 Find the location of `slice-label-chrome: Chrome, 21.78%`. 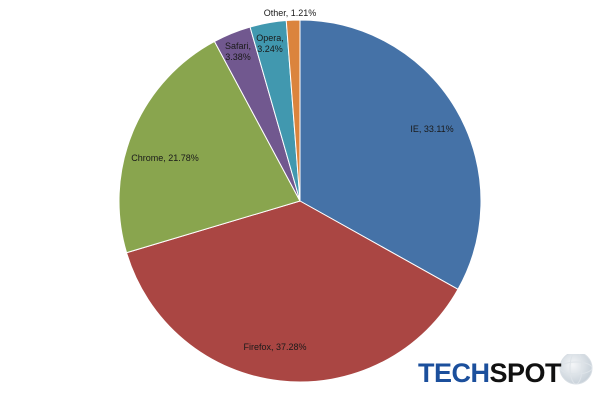

slice-label-chrome: Chrome, 21.78% is located at coordinates (165, 158).